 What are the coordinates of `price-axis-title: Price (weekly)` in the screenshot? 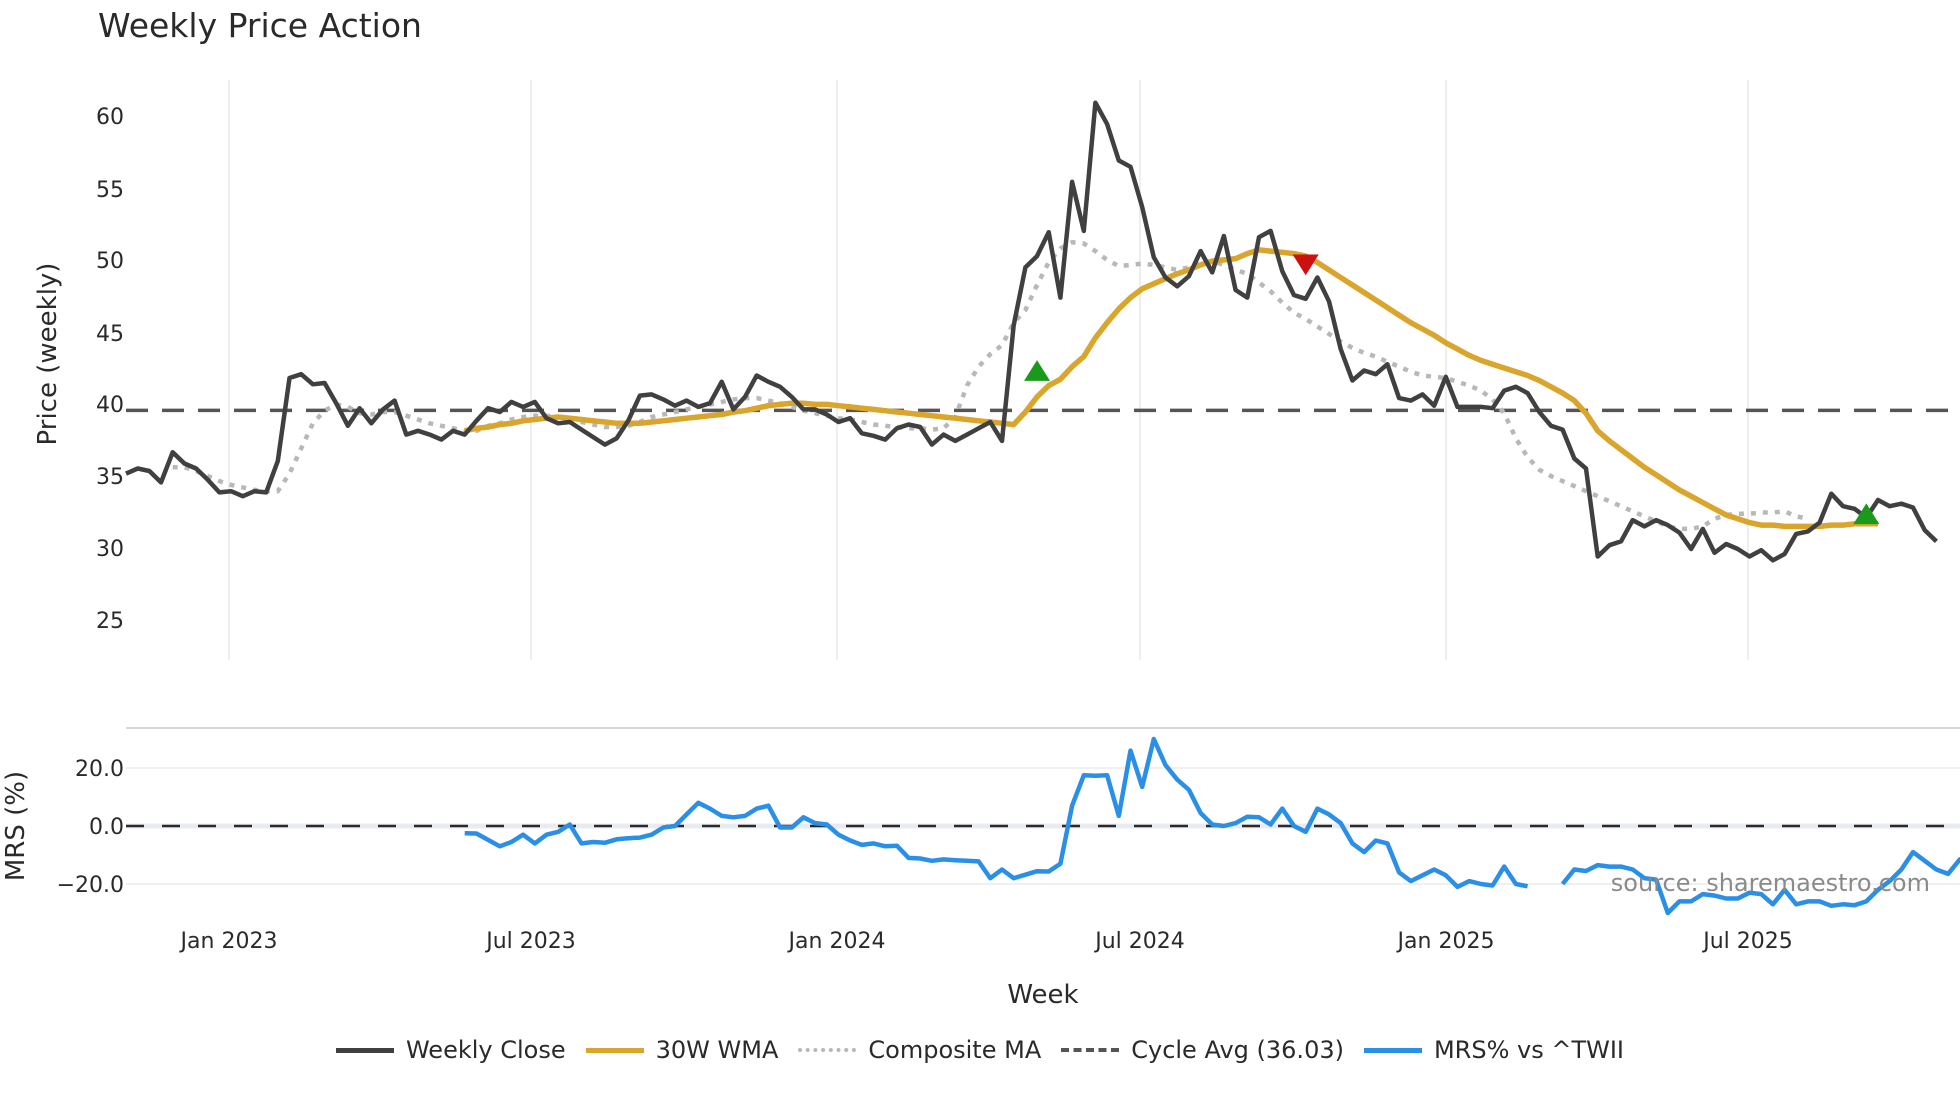 It's located at (48, 354).